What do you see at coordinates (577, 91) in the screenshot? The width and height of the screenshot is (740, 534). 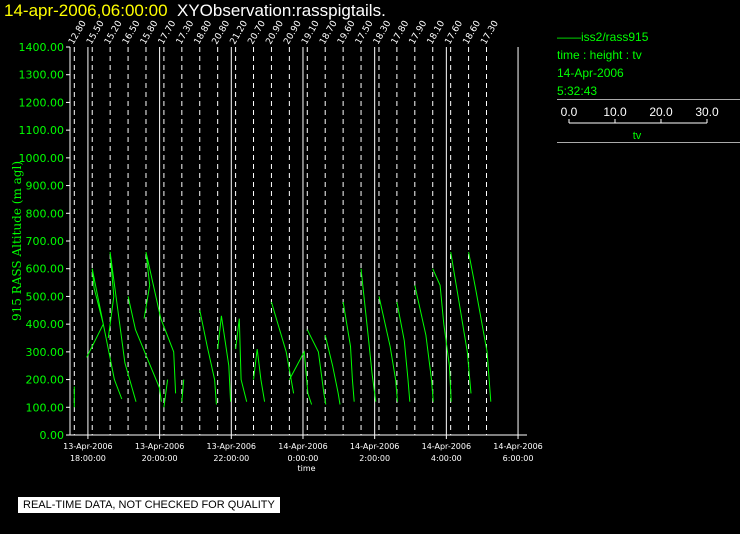 I see `legend-time: 5:32:43` at bounding box center [577, 91].